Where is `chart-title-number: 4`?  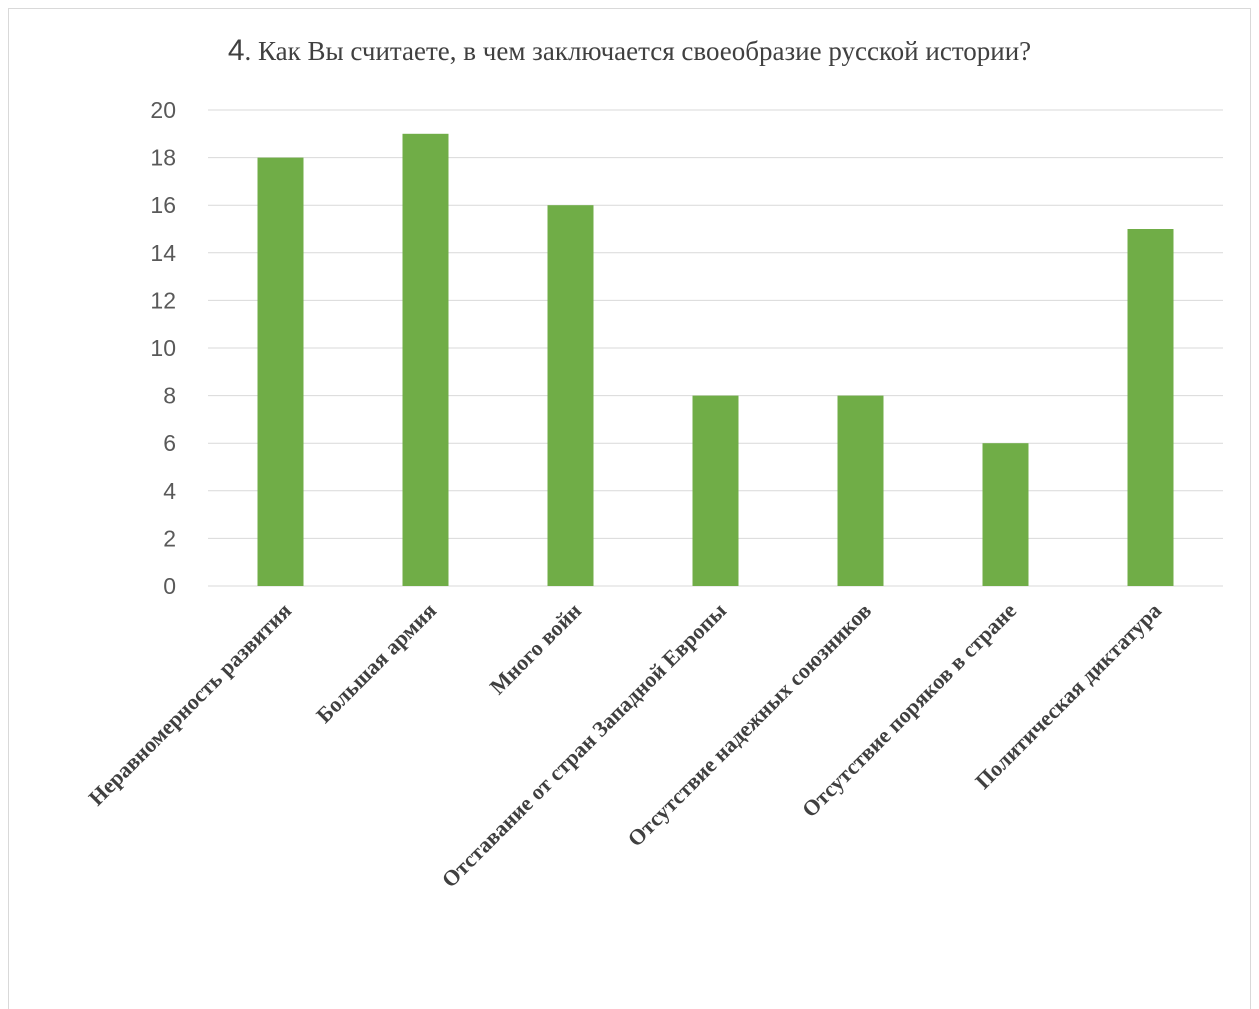
chart-title-number: 4 is located at coordinates (236, 50).